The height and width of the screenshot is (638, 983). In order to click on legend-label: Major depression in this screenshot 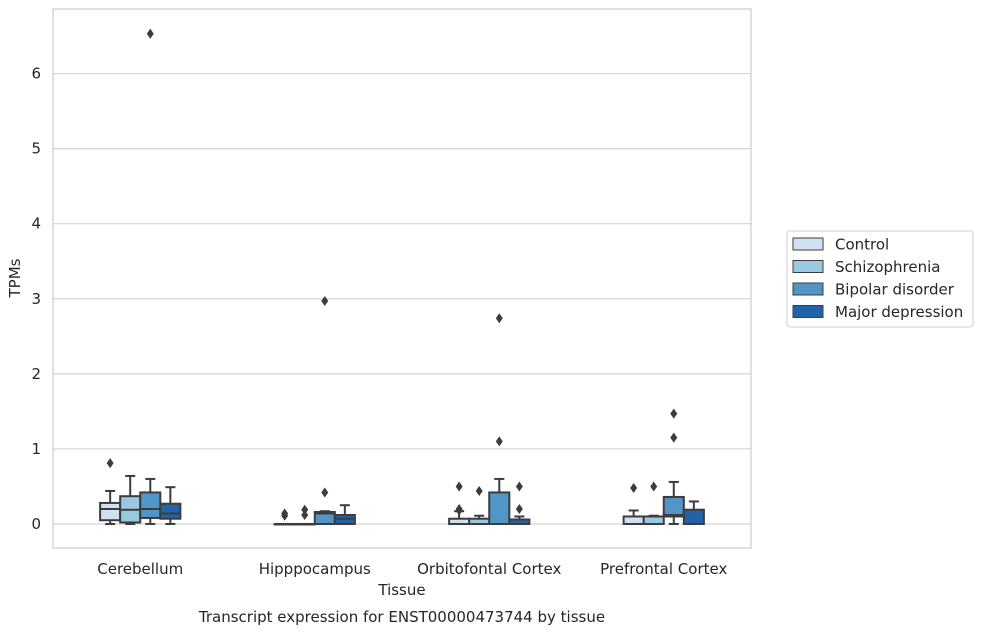, I will do `click(899, 312)`.